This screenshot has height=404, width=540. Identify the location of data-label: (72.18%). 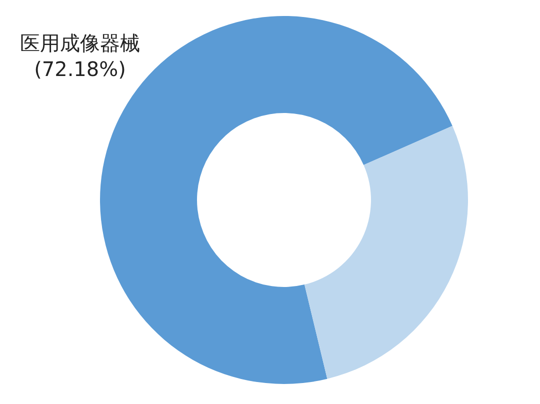
(80, 69).